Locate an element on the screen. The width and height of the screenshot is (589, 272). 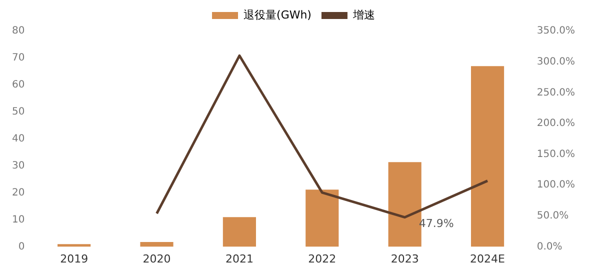
y-tick-label: 30 is located at coordinates (18, 166).